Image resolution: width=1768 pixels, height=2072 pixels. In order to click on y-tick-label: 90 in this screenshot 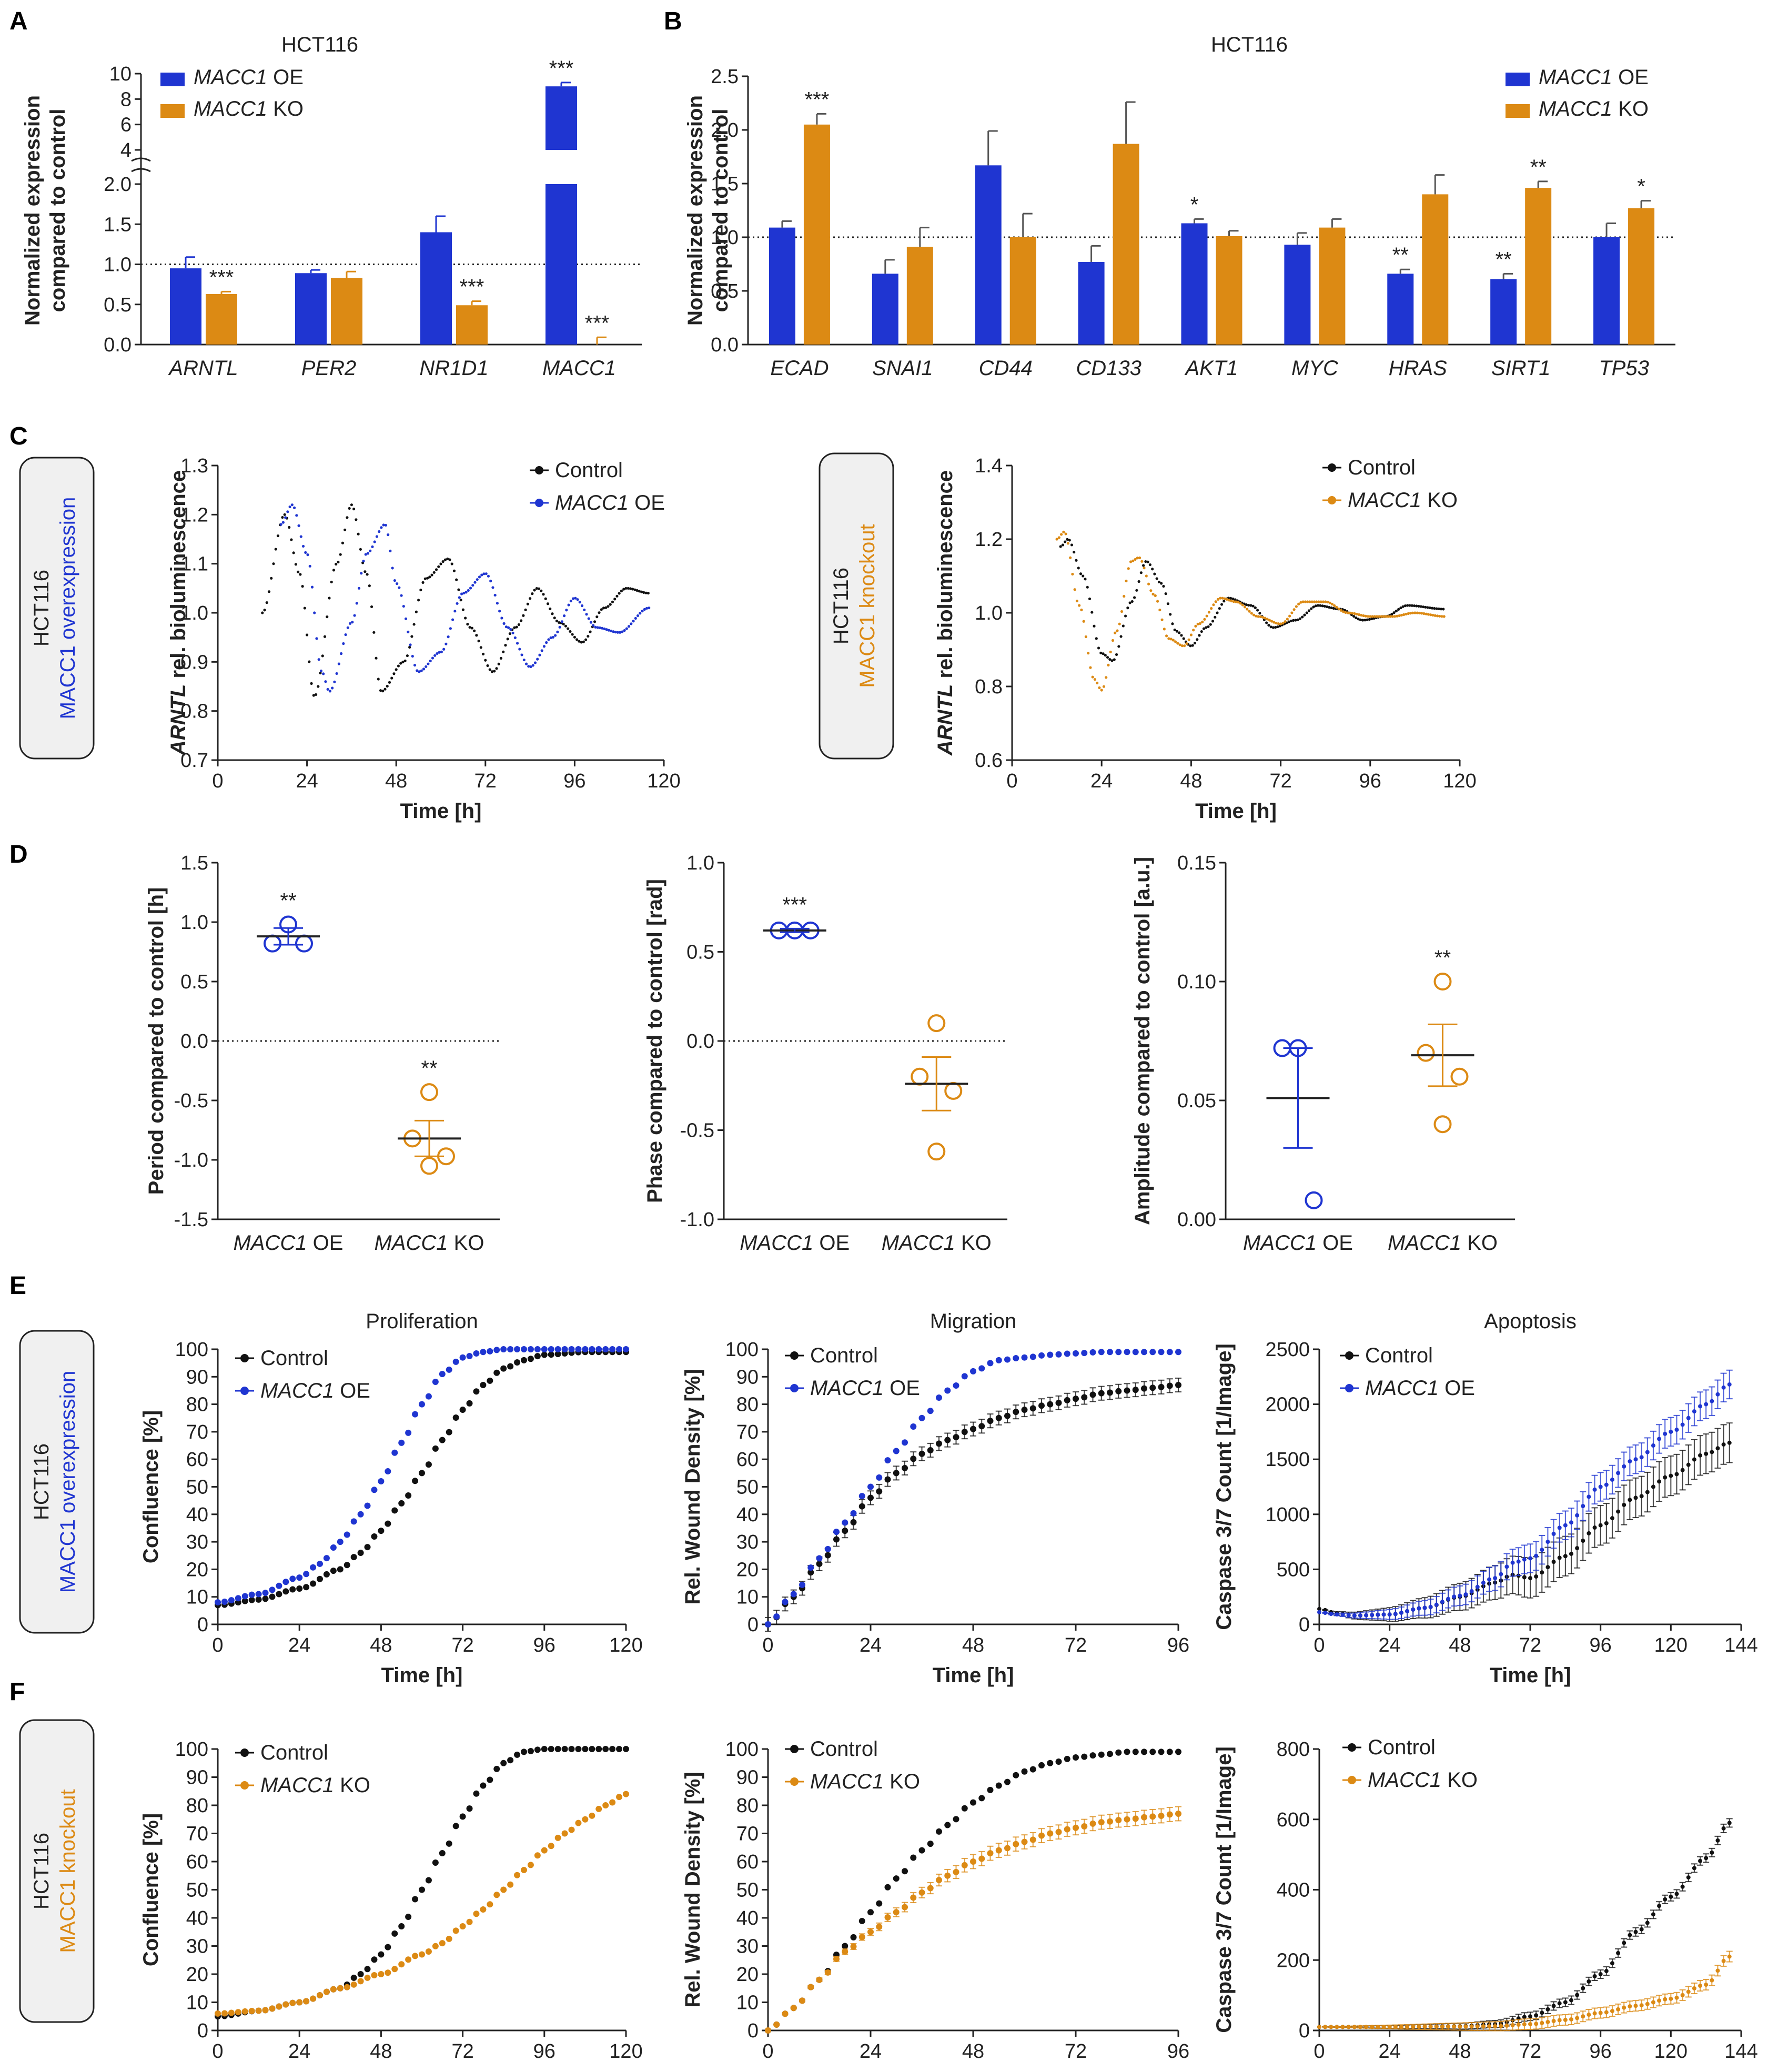, I will do `click(747, 1778)`.